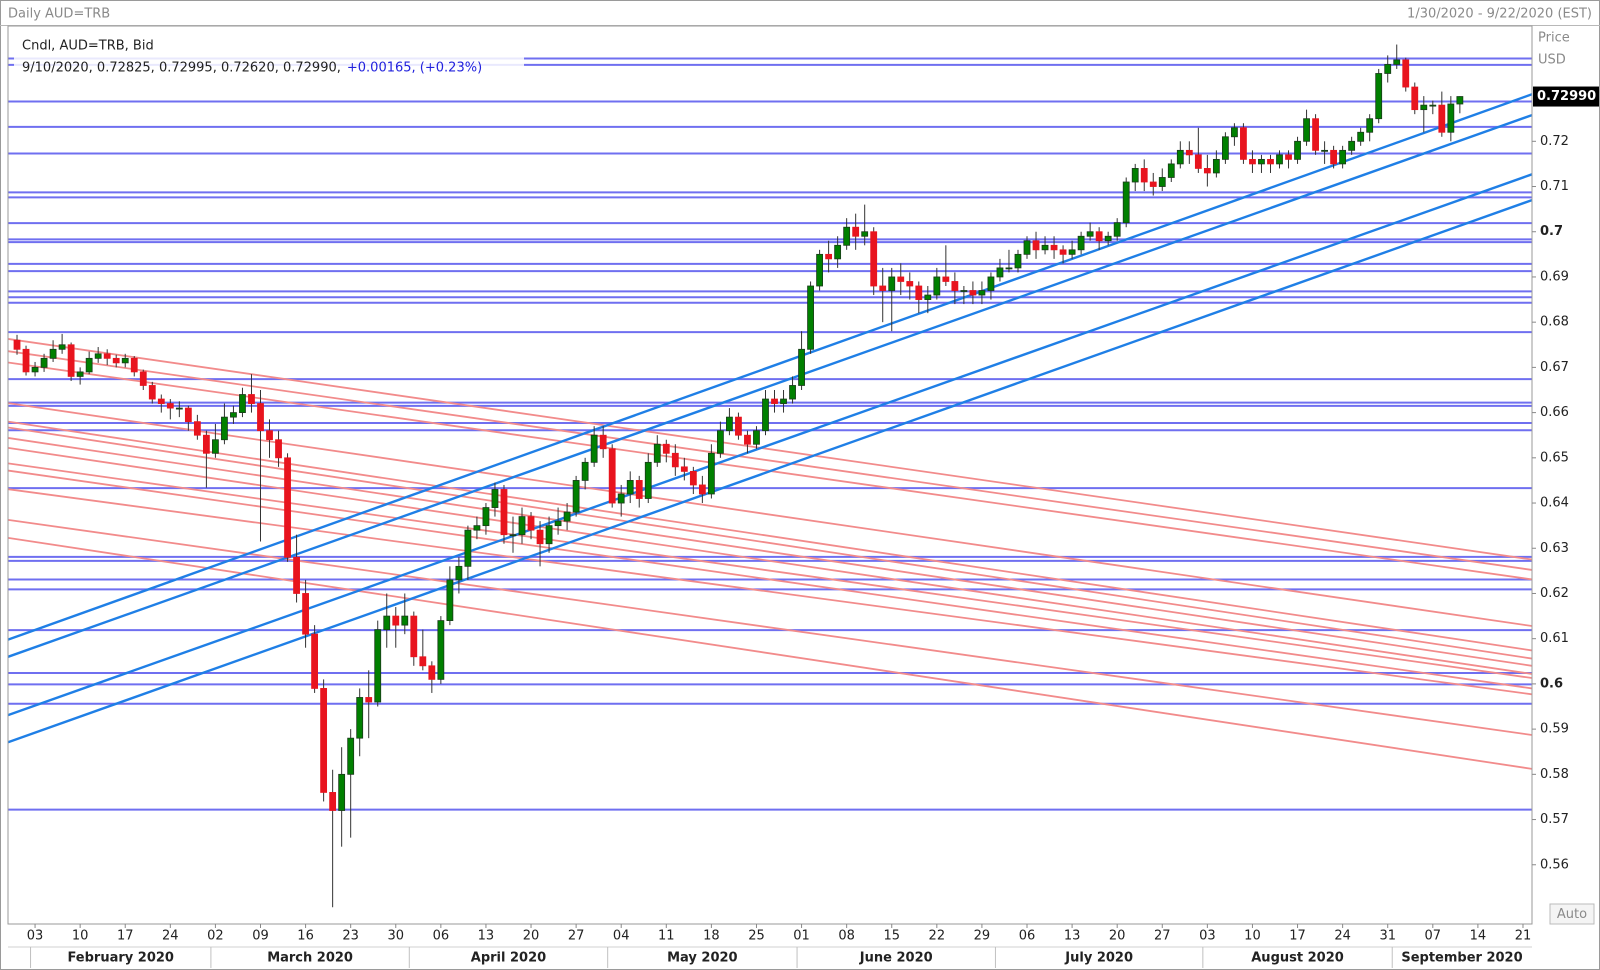 The height and width of the screenshot is (970, 1600). Describe the element at coordinates (125, 936) in the screenshot. I see `x-tick-label: 17` at that location.